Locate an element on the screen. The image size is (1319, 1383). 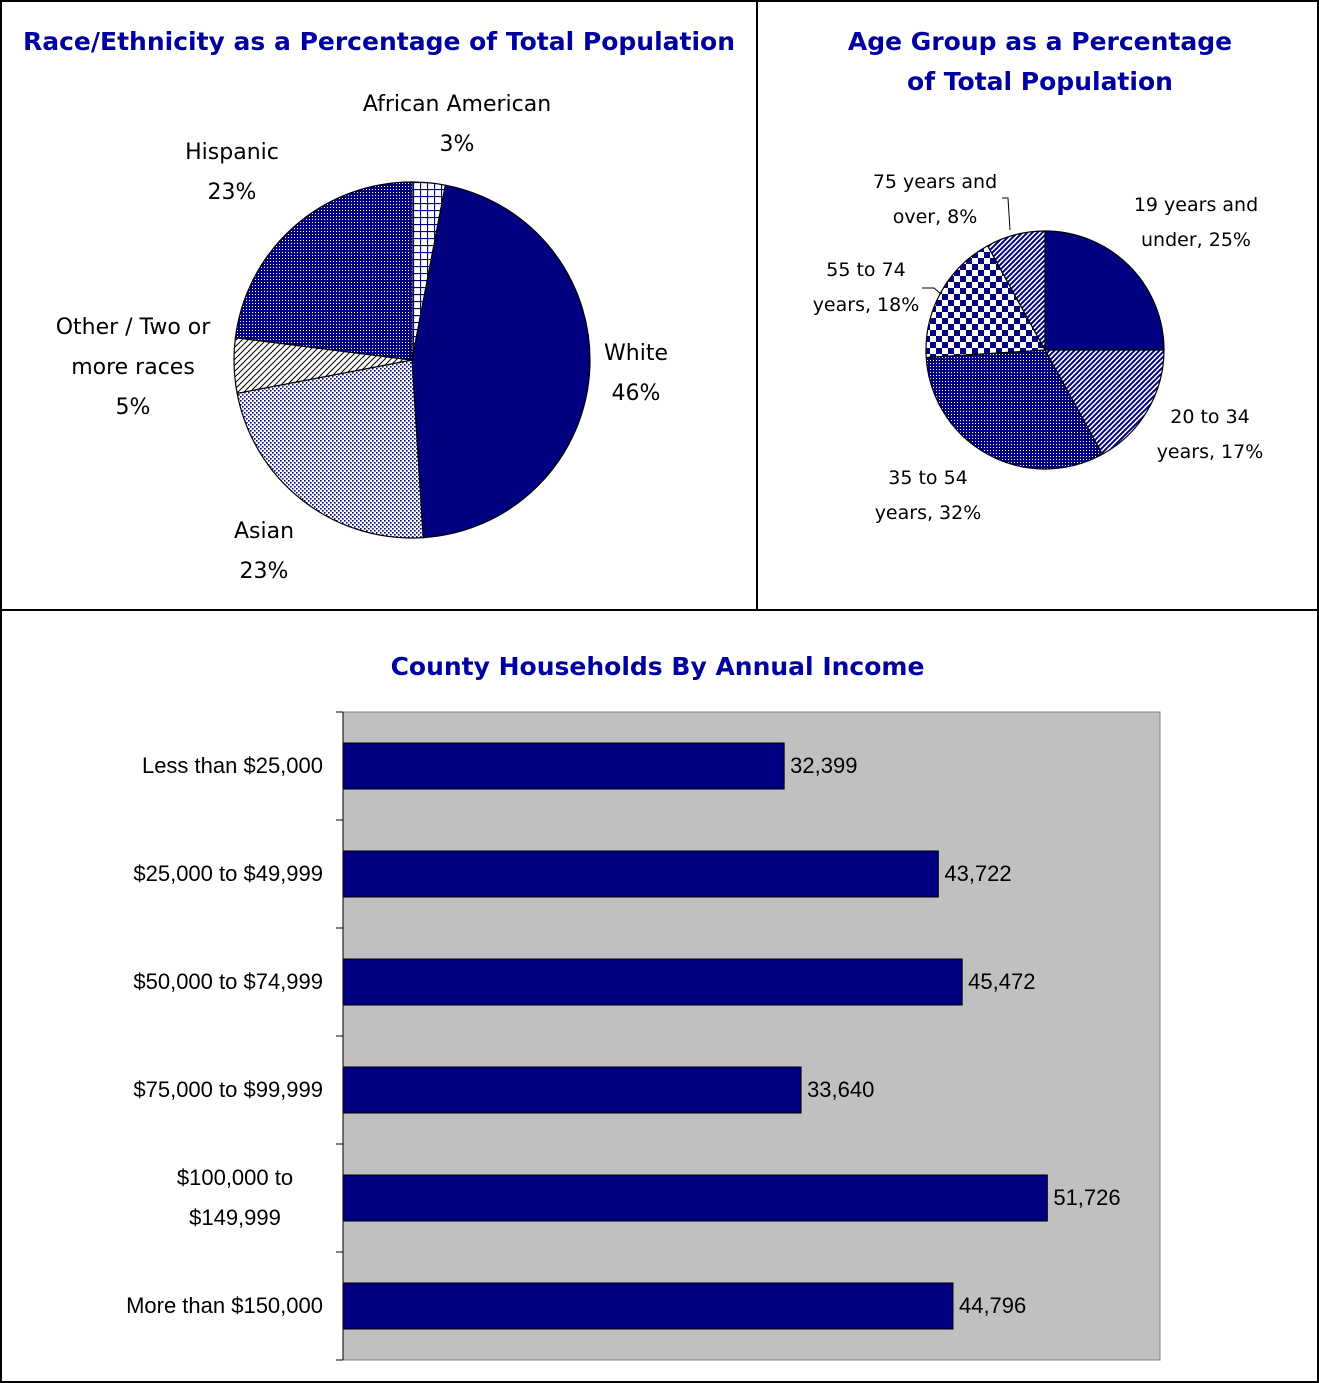
value-label: 46% is located at coordinates (636, 393).